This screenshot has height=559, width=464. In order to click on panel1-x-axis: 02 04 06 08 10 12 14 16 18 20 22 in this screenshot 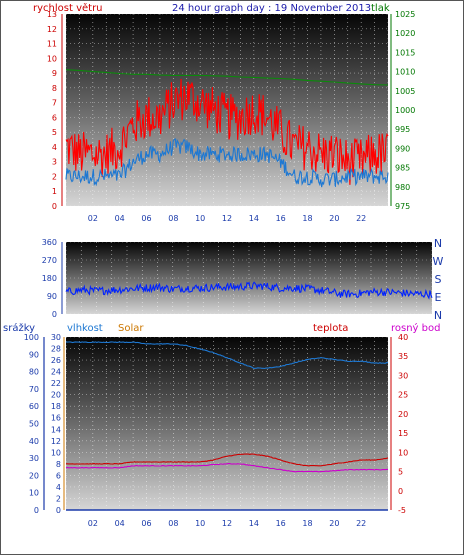, I will do `click(227, 218)`.